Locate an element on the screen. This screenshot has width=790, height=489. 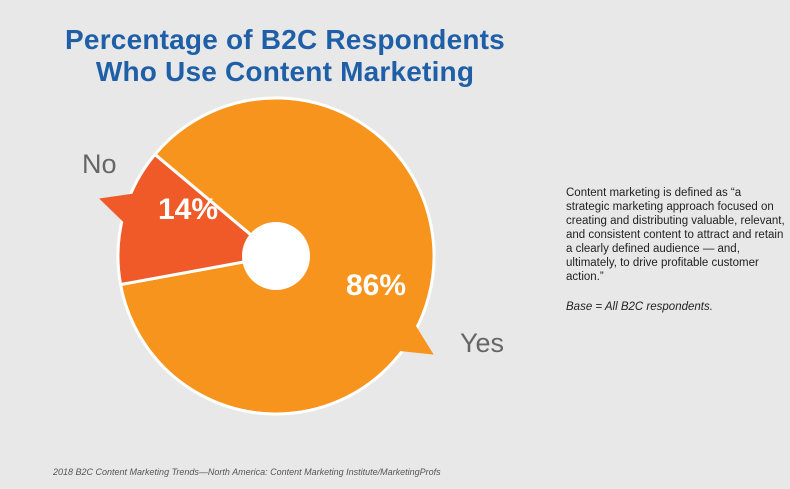
pie-center-hole is located at coordinates (276, 256).